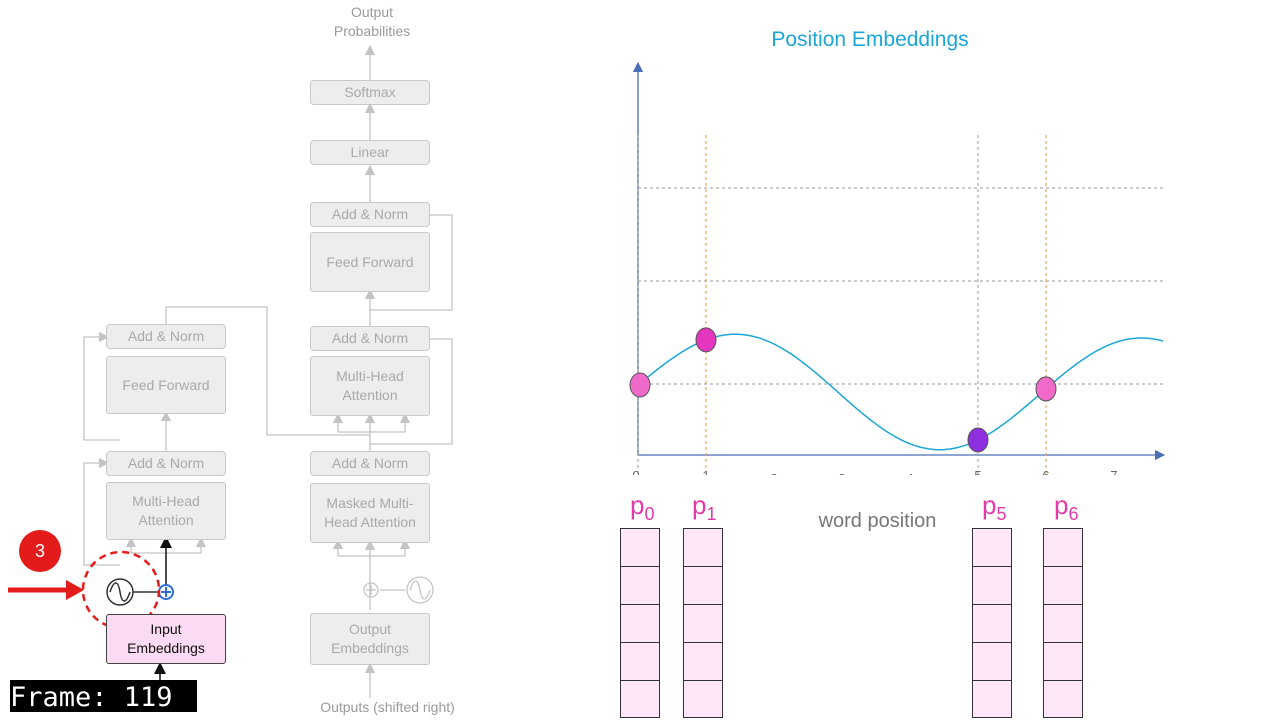 The height and width of the screenshot is (720, 1280). What do you see at coordinates (370, 463) in the screenshot?
I see `decoder-add-norm-bottom: Add & Norm` at bounding box center [370, 463].